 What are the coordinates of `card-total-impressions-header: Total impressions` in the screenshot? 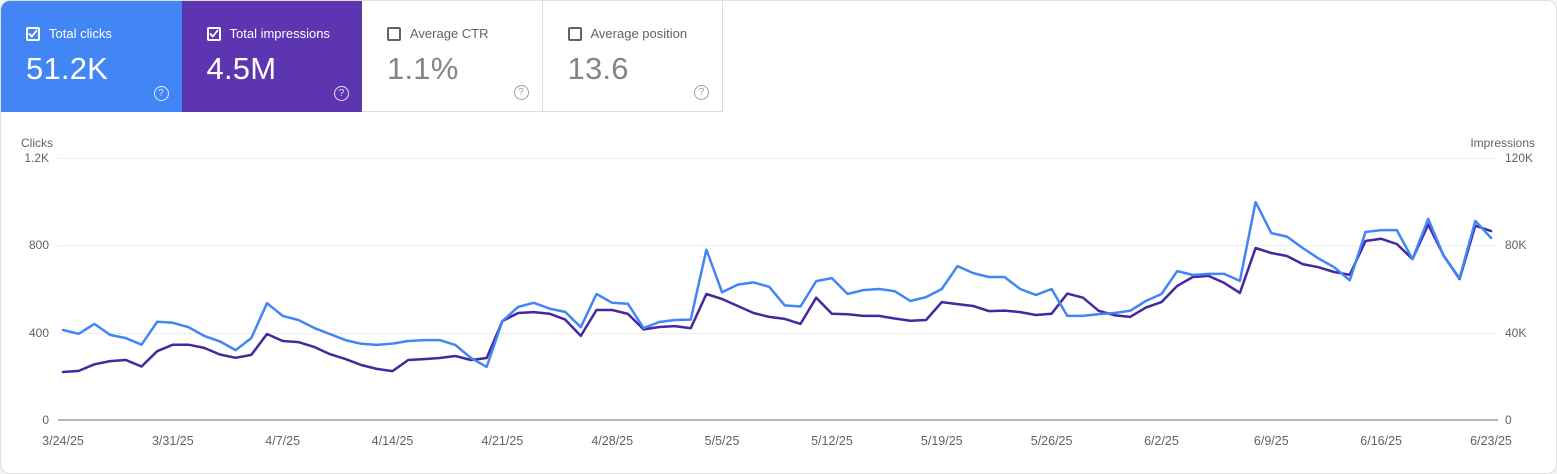 It's located at (284, 33).